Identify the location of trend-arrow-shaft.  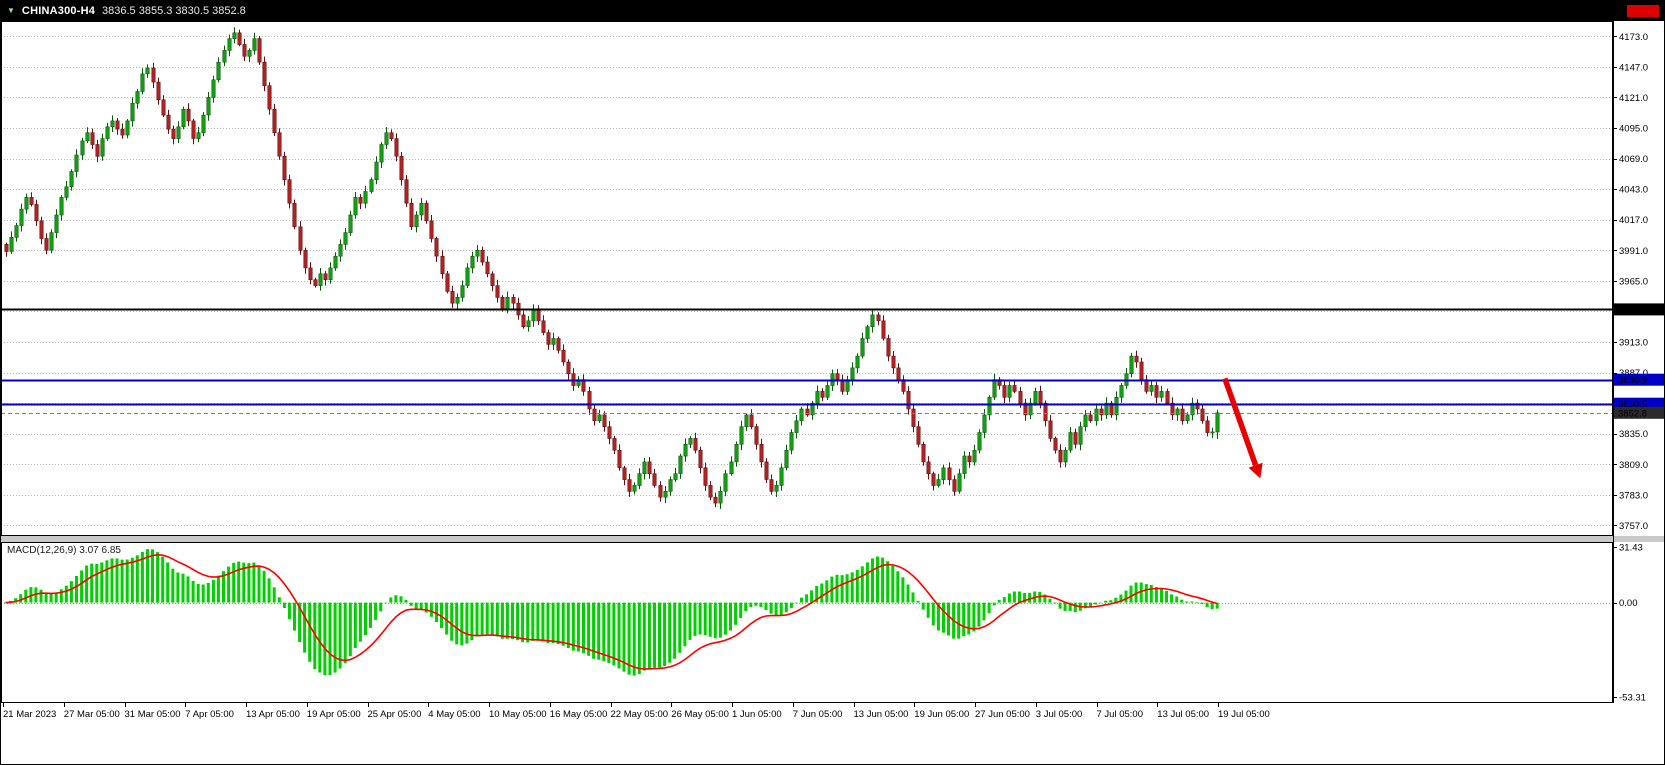
(1240, 422).